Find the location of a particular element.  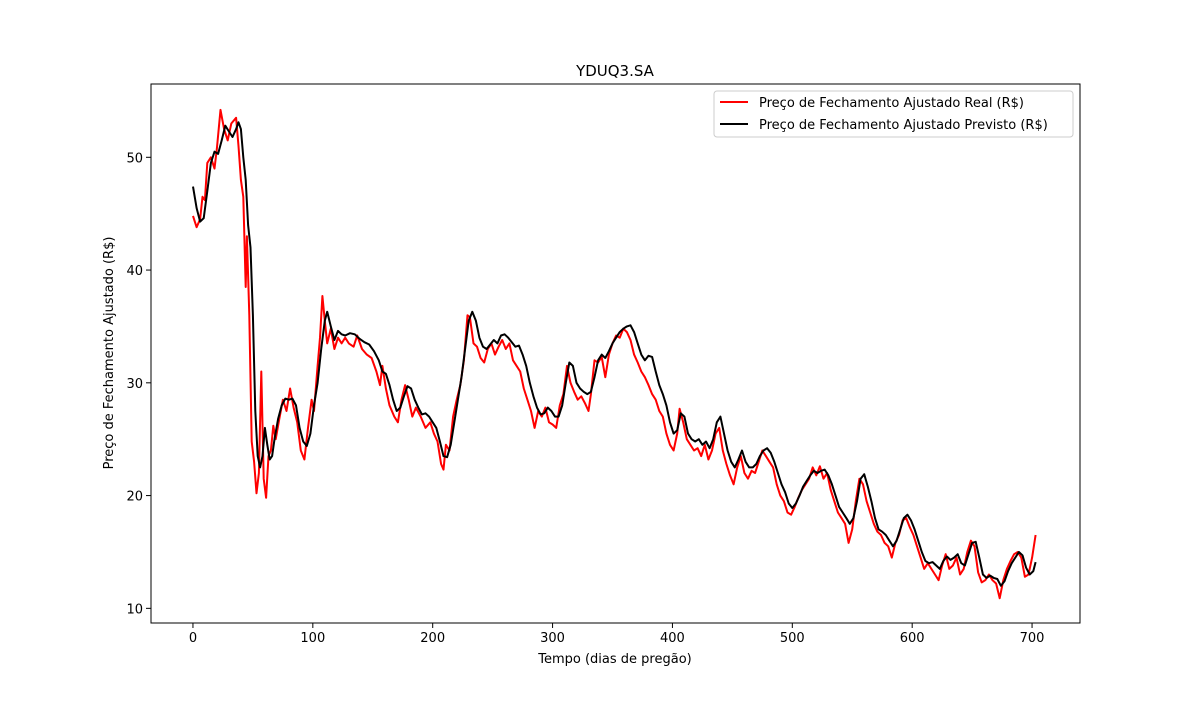

x-tick-label: 700 is located at coordinates (1032, 638).